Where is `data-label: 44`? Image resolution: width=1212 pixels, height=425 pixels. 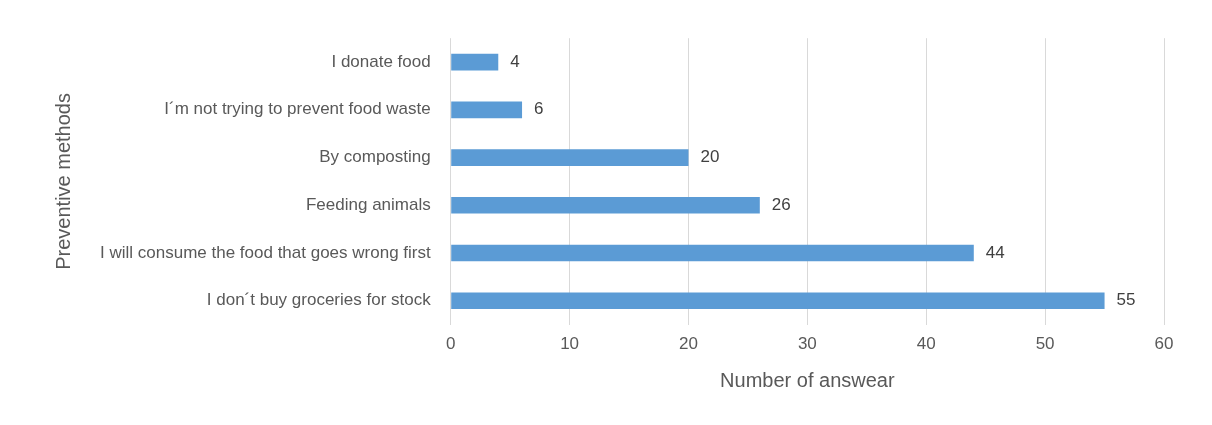
data-label: 44 is located at coordinates (995, 252).